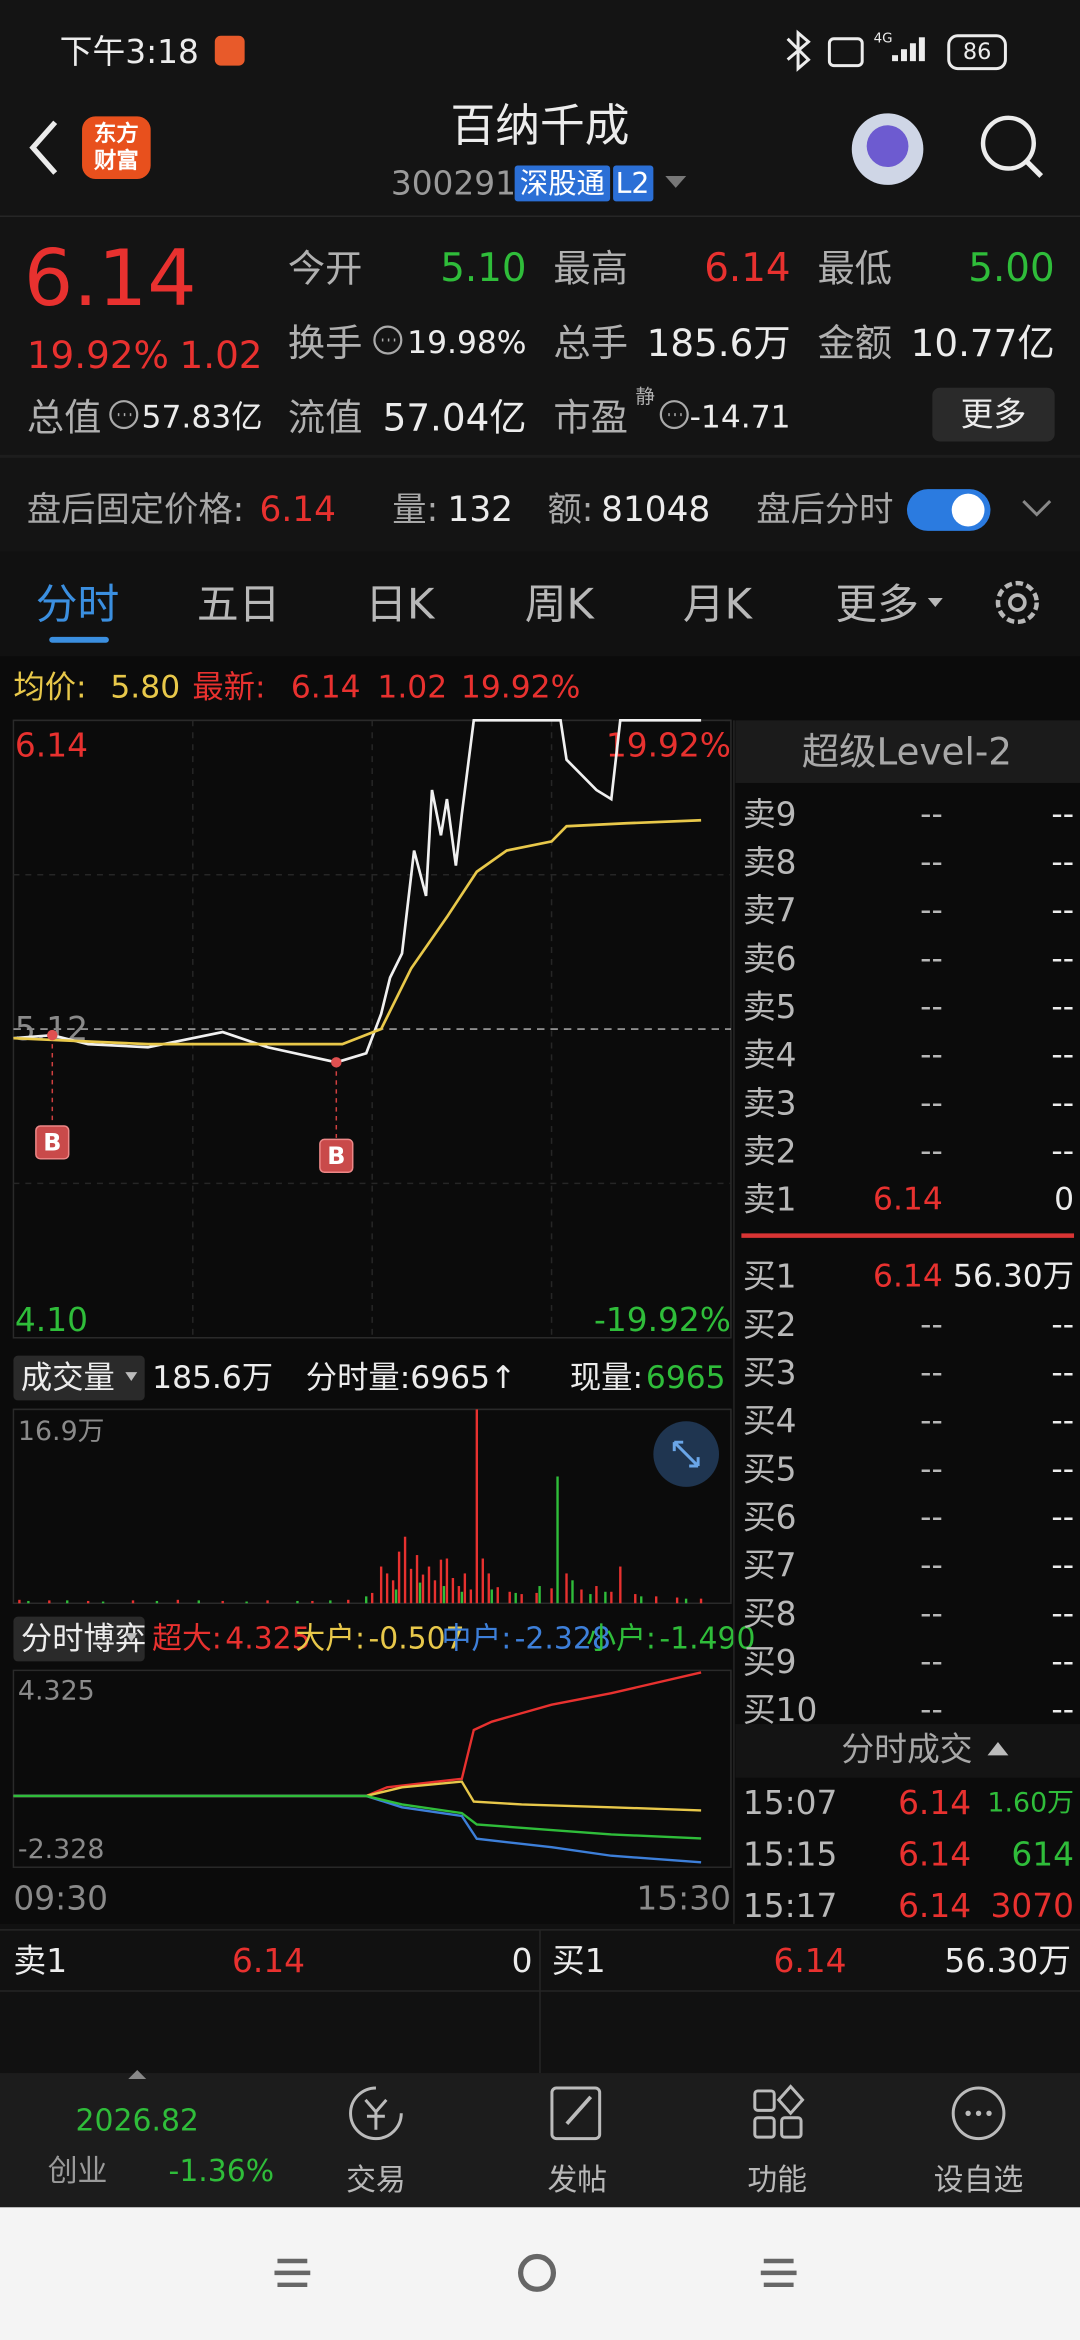 The height and width of the screenshot is (2340, 1080). I want to click on y-tick-label: 6.14, so click(51, 746).